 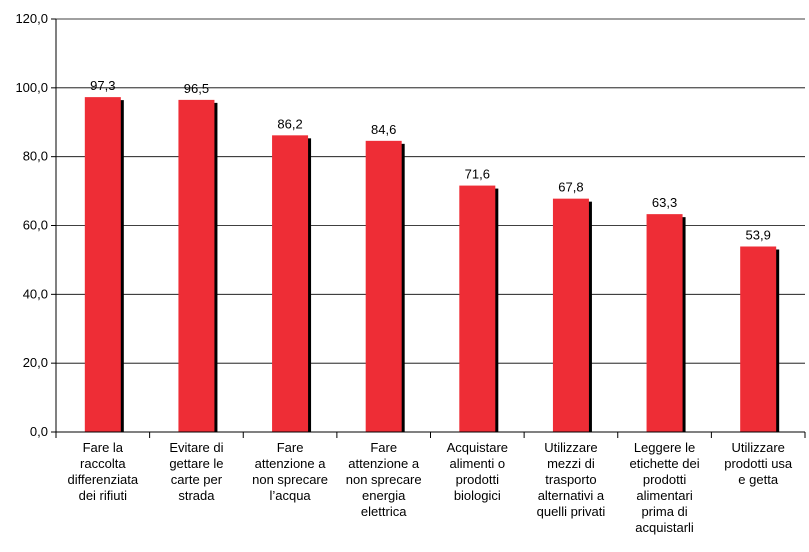 What do you see at coordinates (31, 18) in the screenshot?
I see `y-tick-label: 120,0` at bounding box center [31, 18].